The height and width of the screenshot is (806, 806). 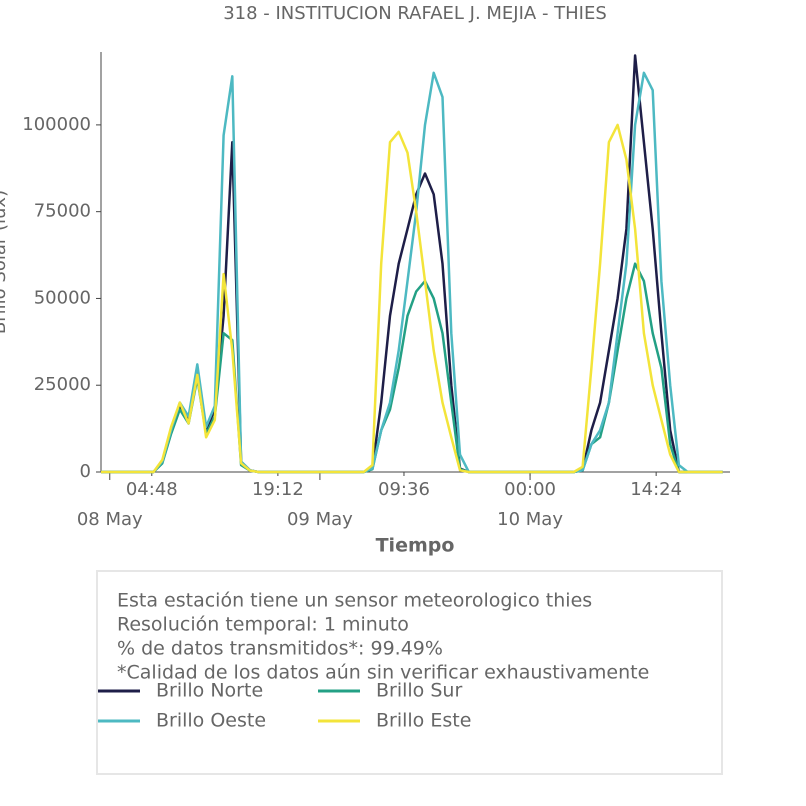 I want to click on legend-label: Brillo Norte, so click(x=209, y=691).